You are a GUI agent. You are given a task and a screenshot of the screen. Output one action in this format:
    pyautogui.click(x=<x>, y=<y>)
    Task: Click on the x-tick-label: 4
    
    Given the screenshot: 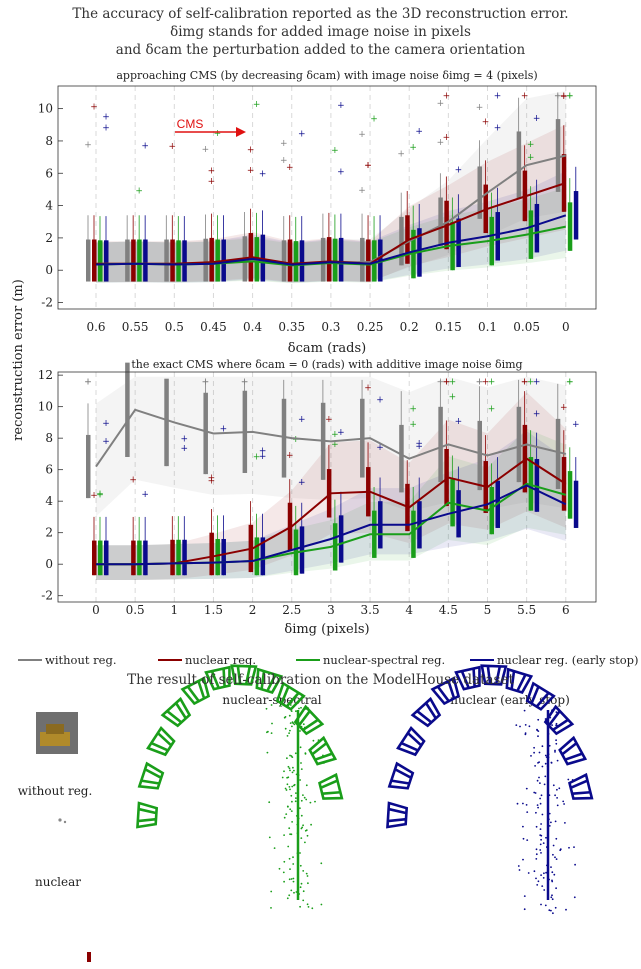 What is the action you would take?
    pyautogui.click(x=409, y=610)
    